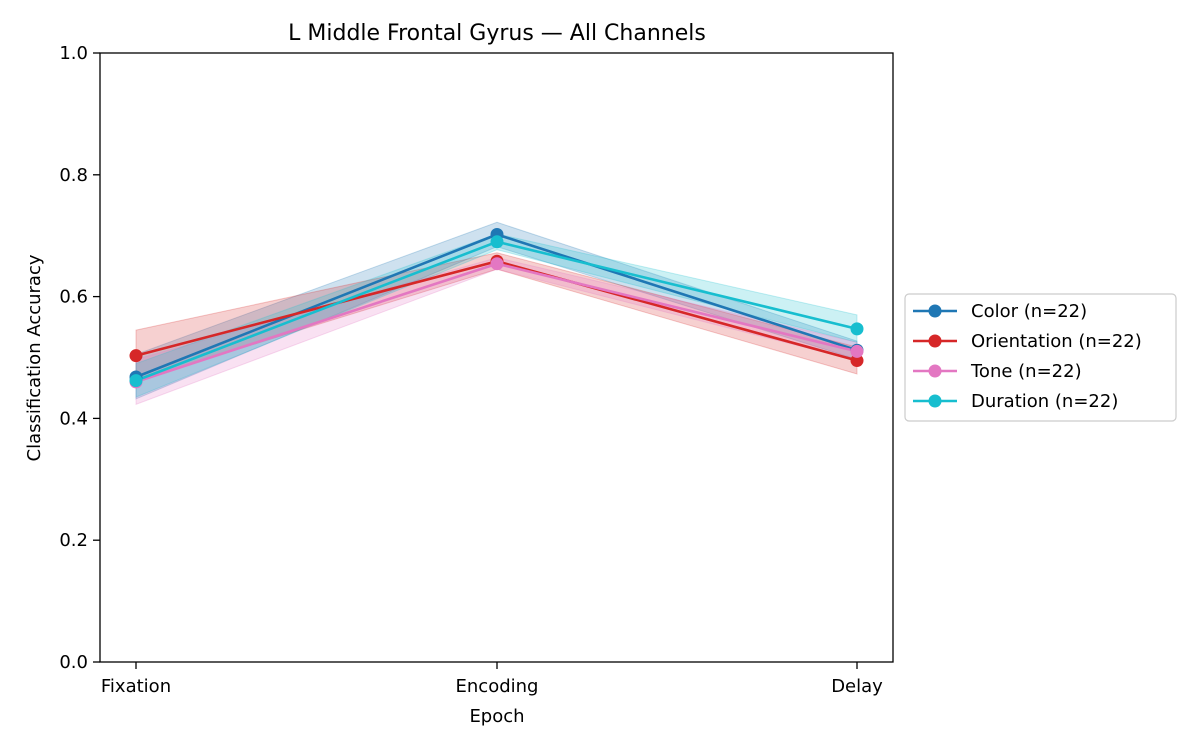 This screenshot has width=1200, height=750. I want to click on legend-item-1-marker, so click(935, 341).